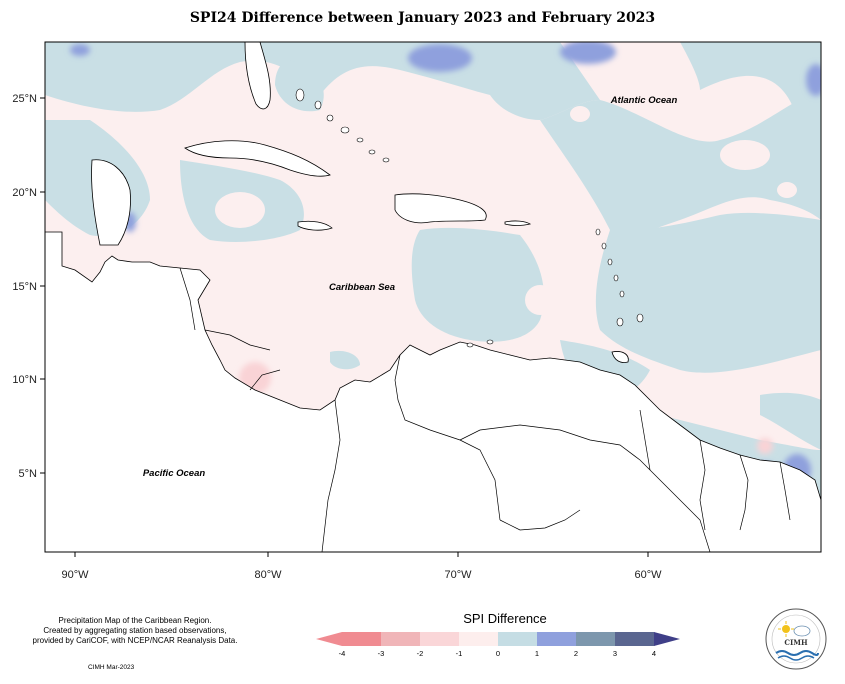 This screenshot has width=845, height=684. Describe the element at coordinates (620, 357) in the screenshot. I see `land-trinidad` at that location.